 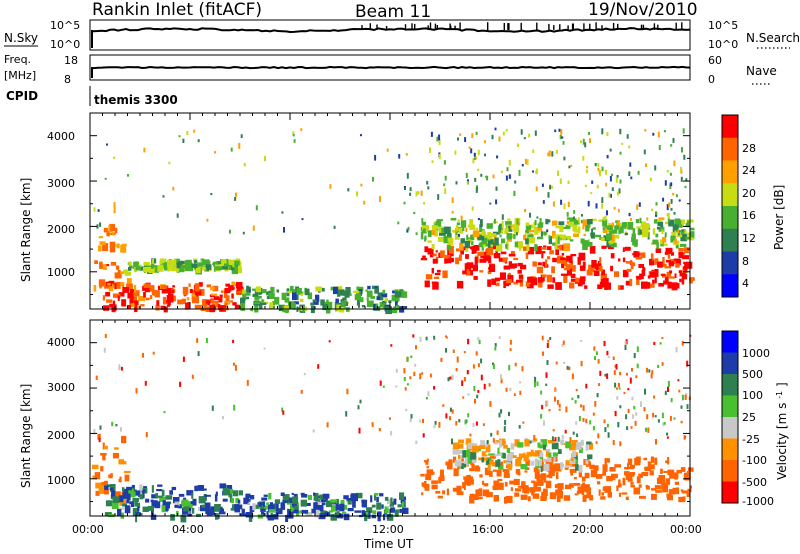 I want to click on velocity-y-tick-1000: 1000, so click(x=61, y=480).